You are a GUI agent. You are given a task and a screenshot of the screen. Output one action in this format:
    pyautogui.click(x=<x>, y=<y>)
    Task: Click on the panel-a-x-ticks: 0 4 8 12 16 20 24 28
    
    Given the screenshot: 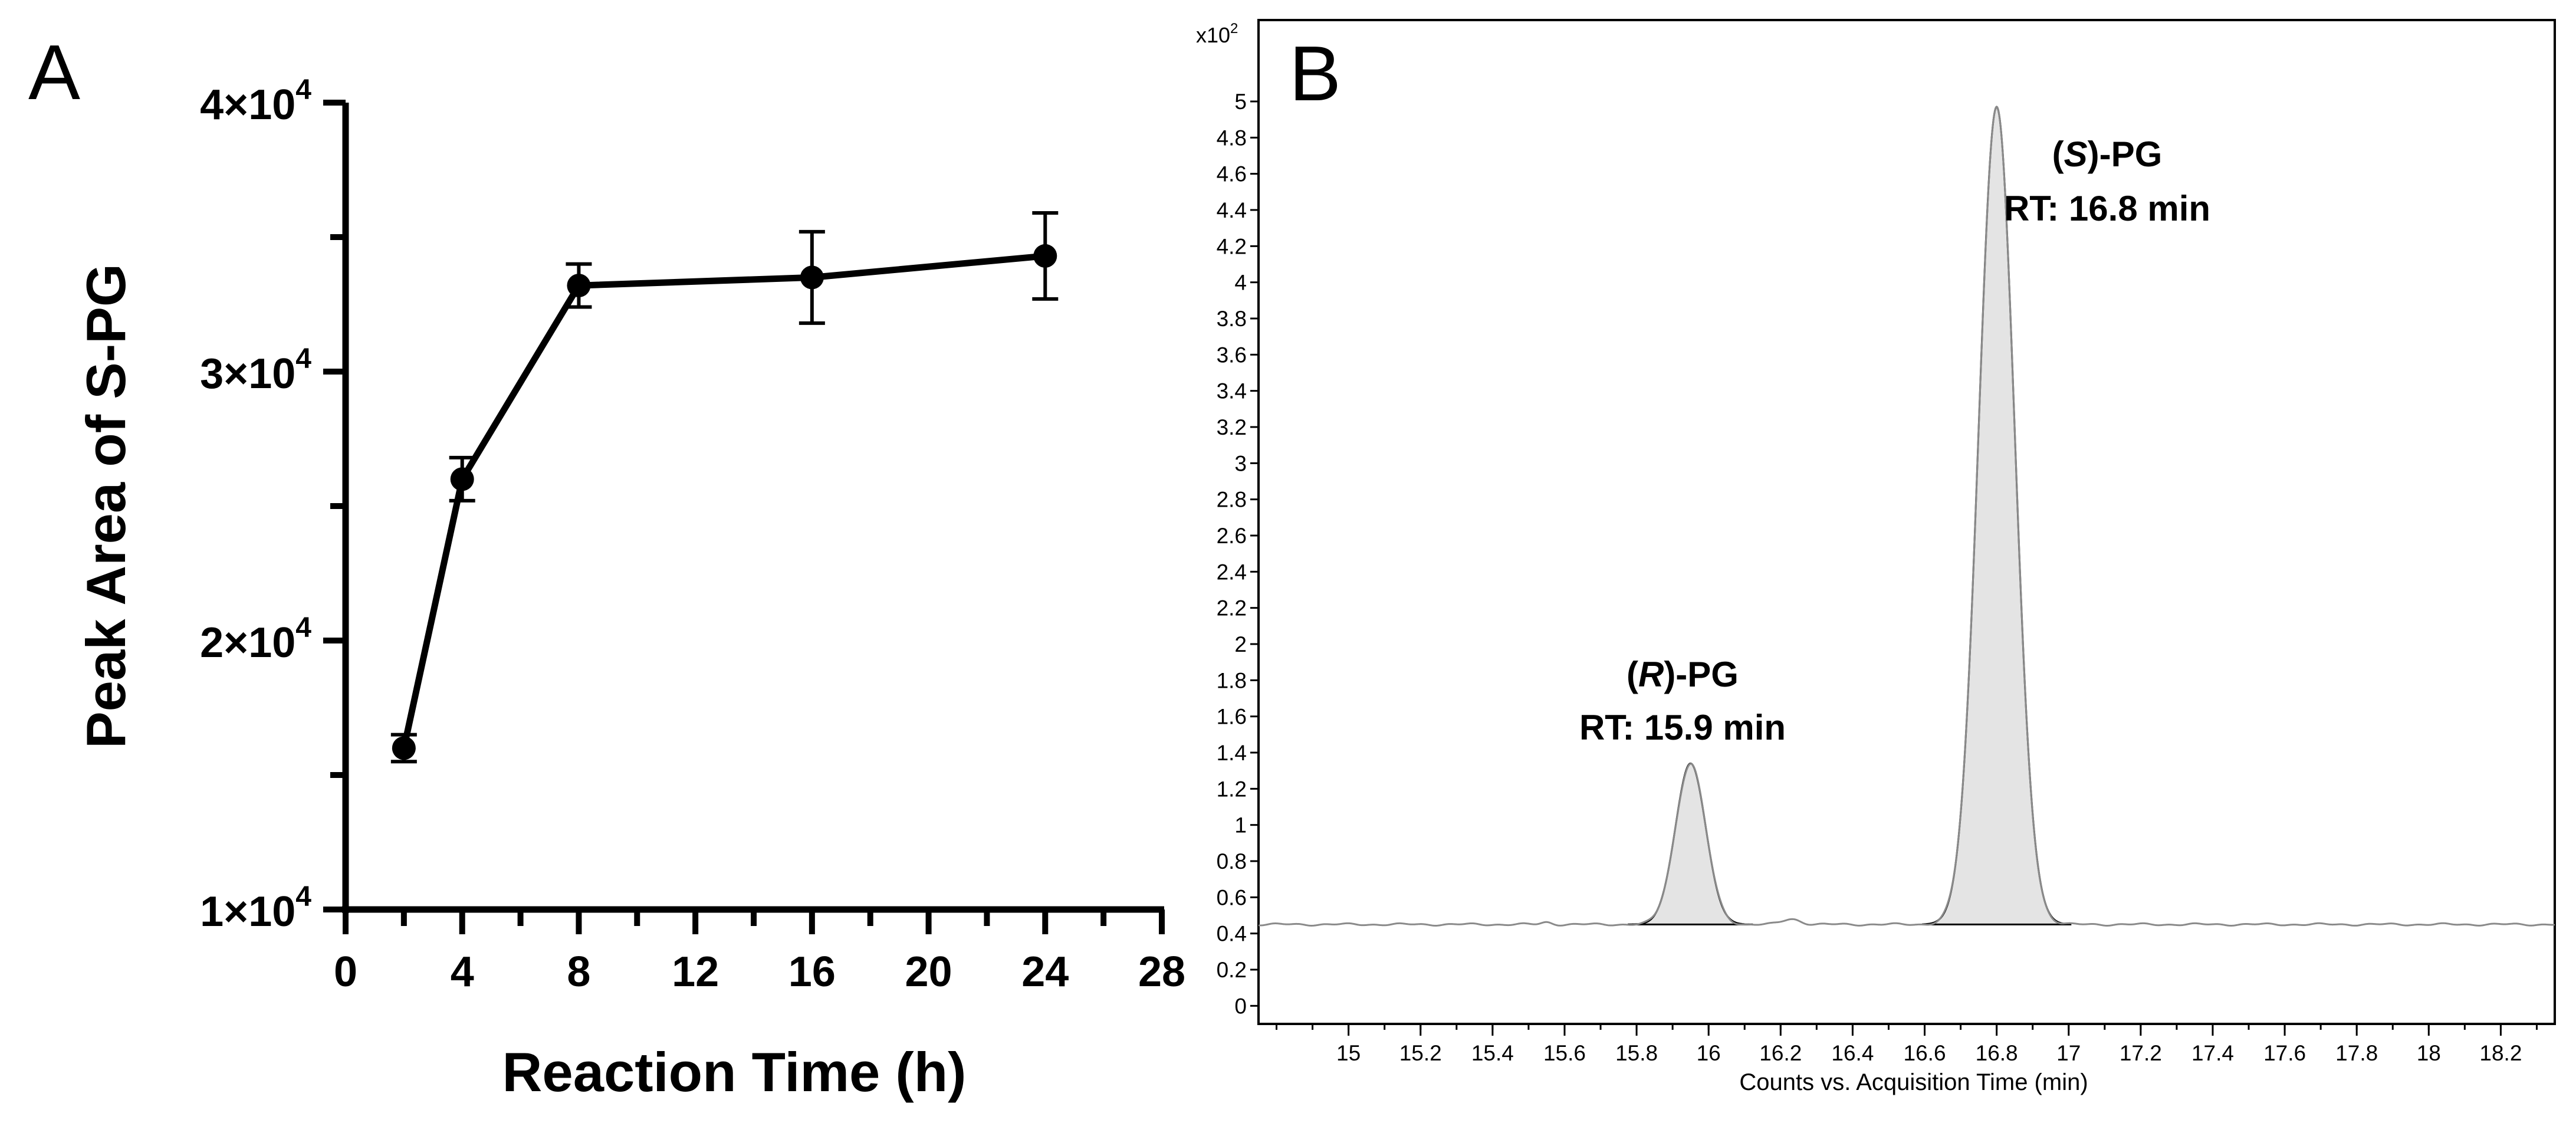 What is the action you would take?
    pyautogui.click(x=759, y=953)
    